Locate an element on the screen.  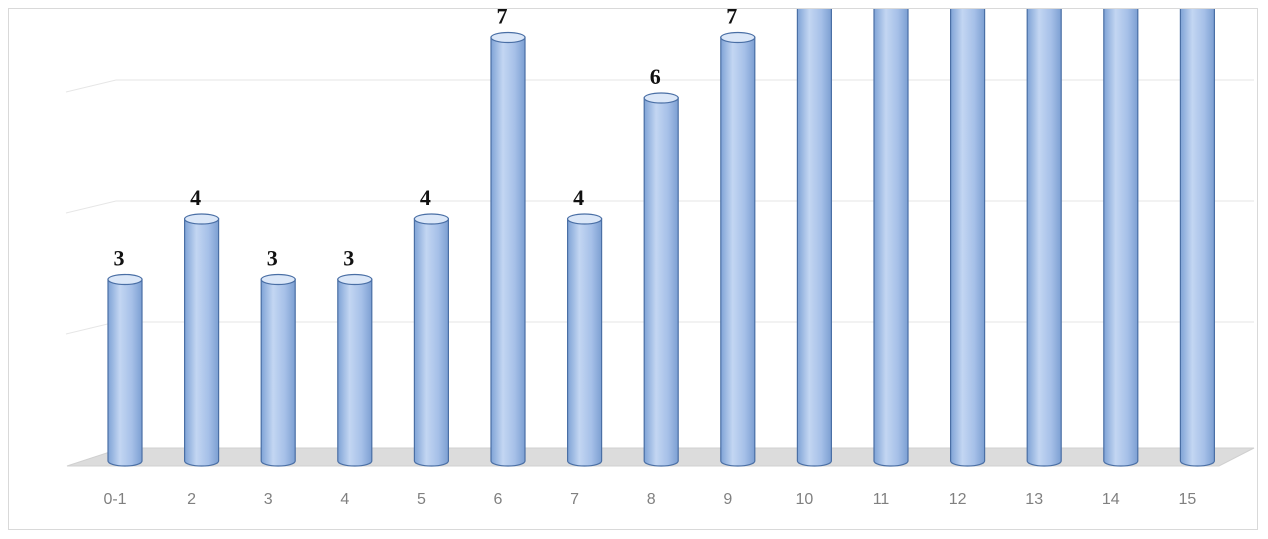
data-label: 6 is located at coordinates (655, 76).